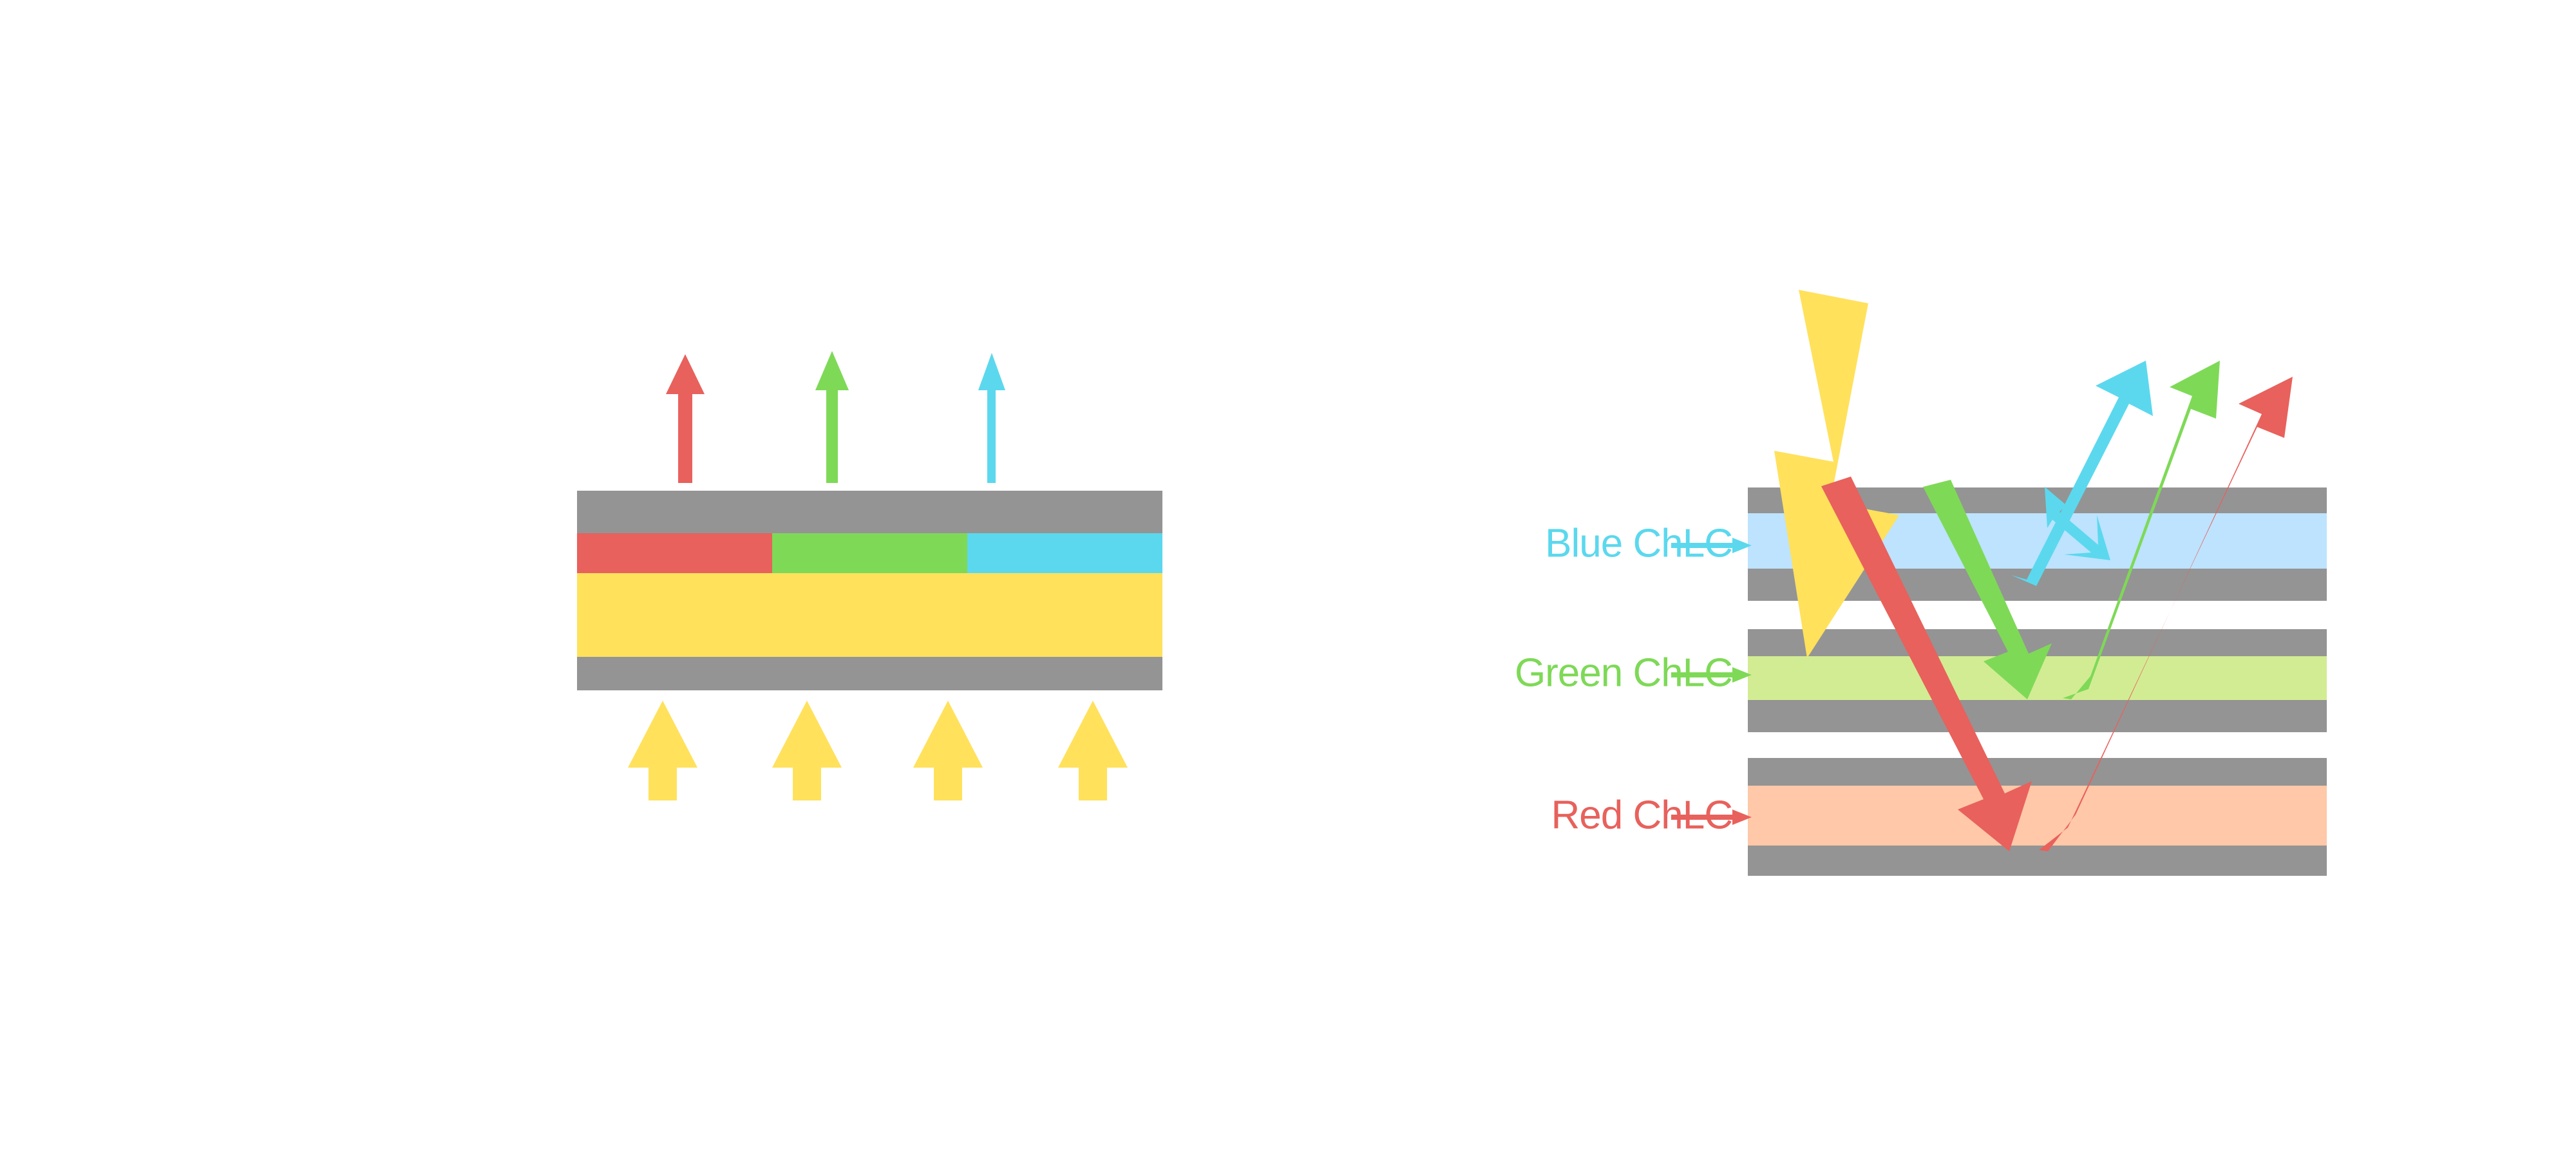  I want to click on left-stack-group, so click(870, 590).